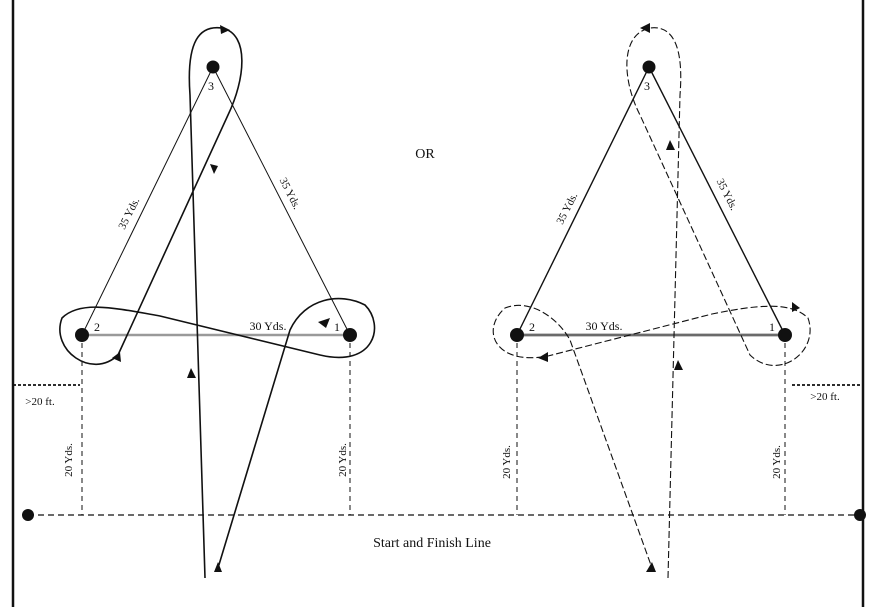  Describe the element at coordinates (645, 28) in the screenshot. I see `right-arrow-top` at that location.